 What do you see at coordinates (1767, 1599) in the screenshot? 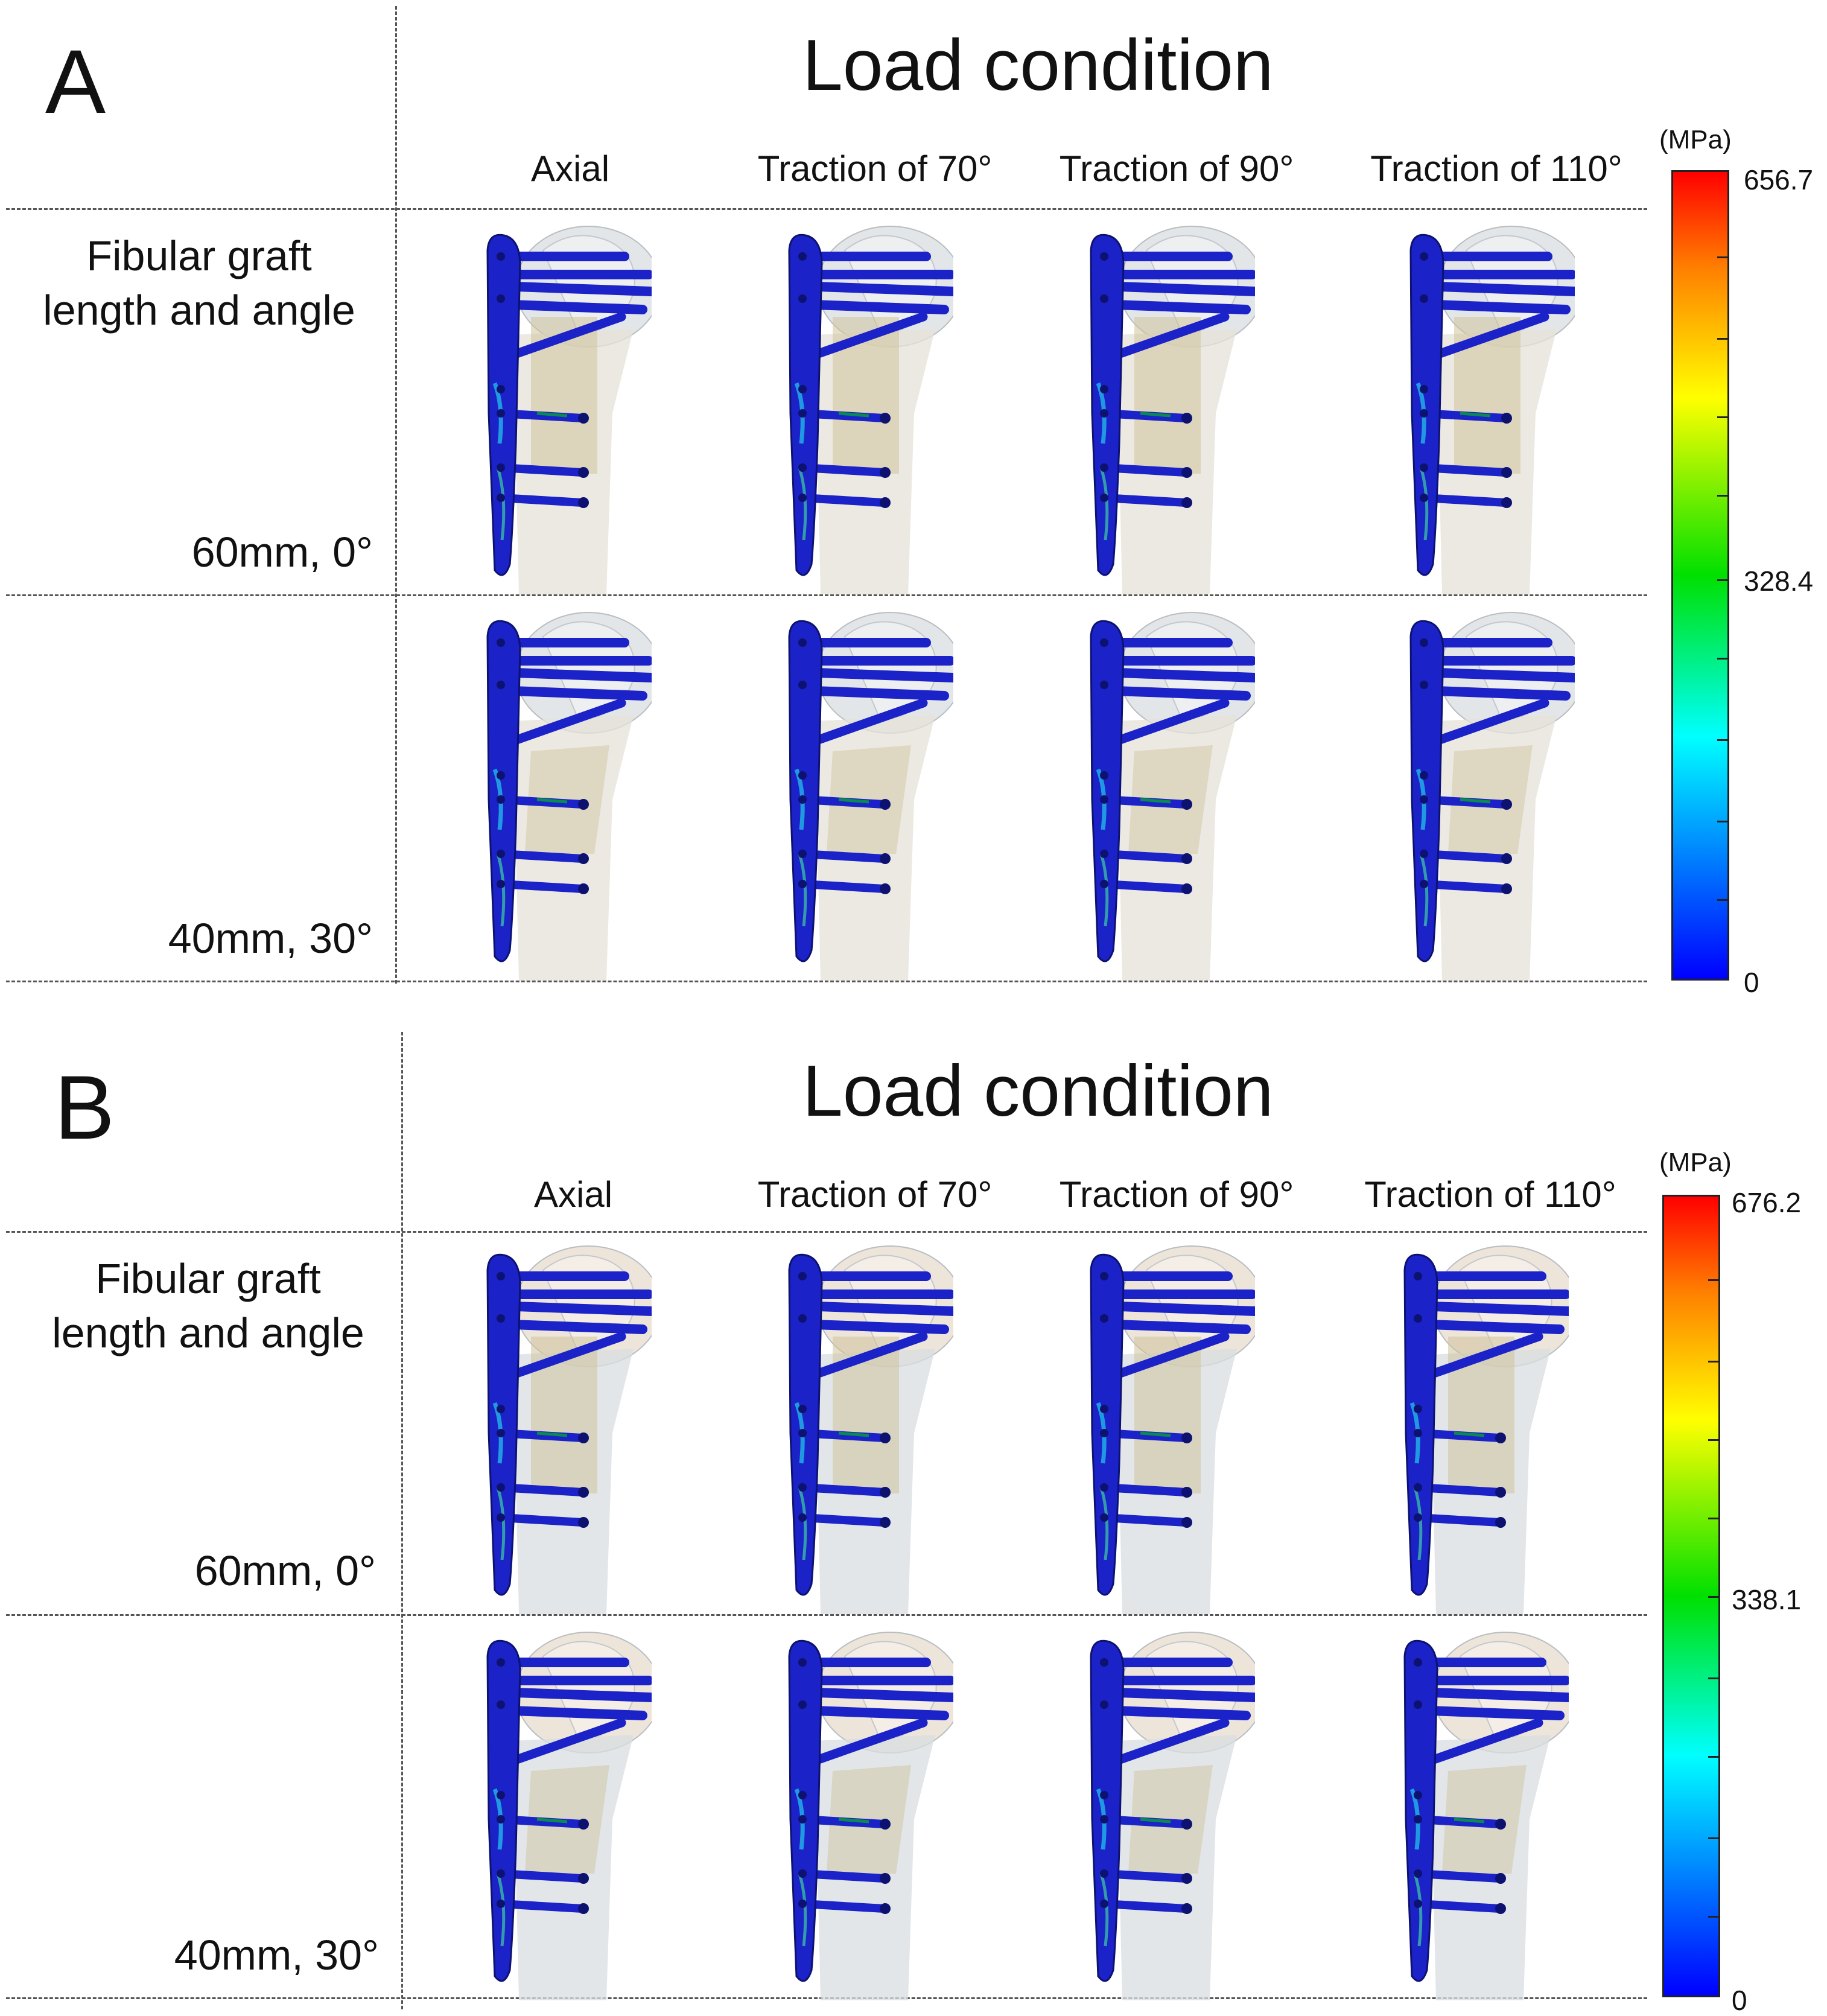
I see `colorbar-mid-label: 338.1` at bounding box center [1767, 1599].